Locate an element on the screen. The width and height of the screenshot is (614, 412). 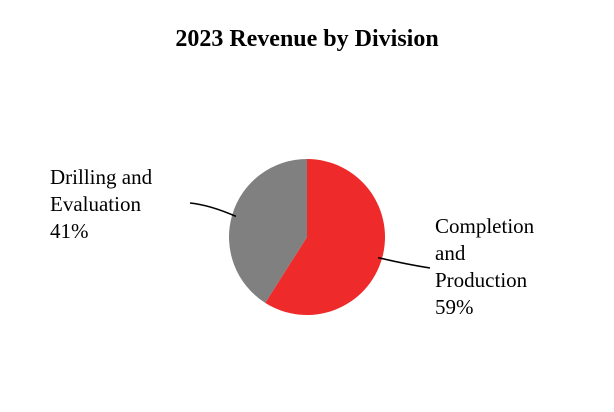
slice-label-drilling-and-evaluation: Drilling and Evaluation 41% is located at coordinates (101, 204).